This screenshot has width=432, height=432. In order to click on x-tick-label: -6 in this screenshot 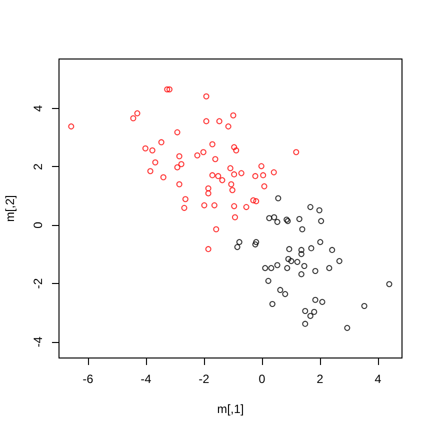, I will do `click(88, 379)`.